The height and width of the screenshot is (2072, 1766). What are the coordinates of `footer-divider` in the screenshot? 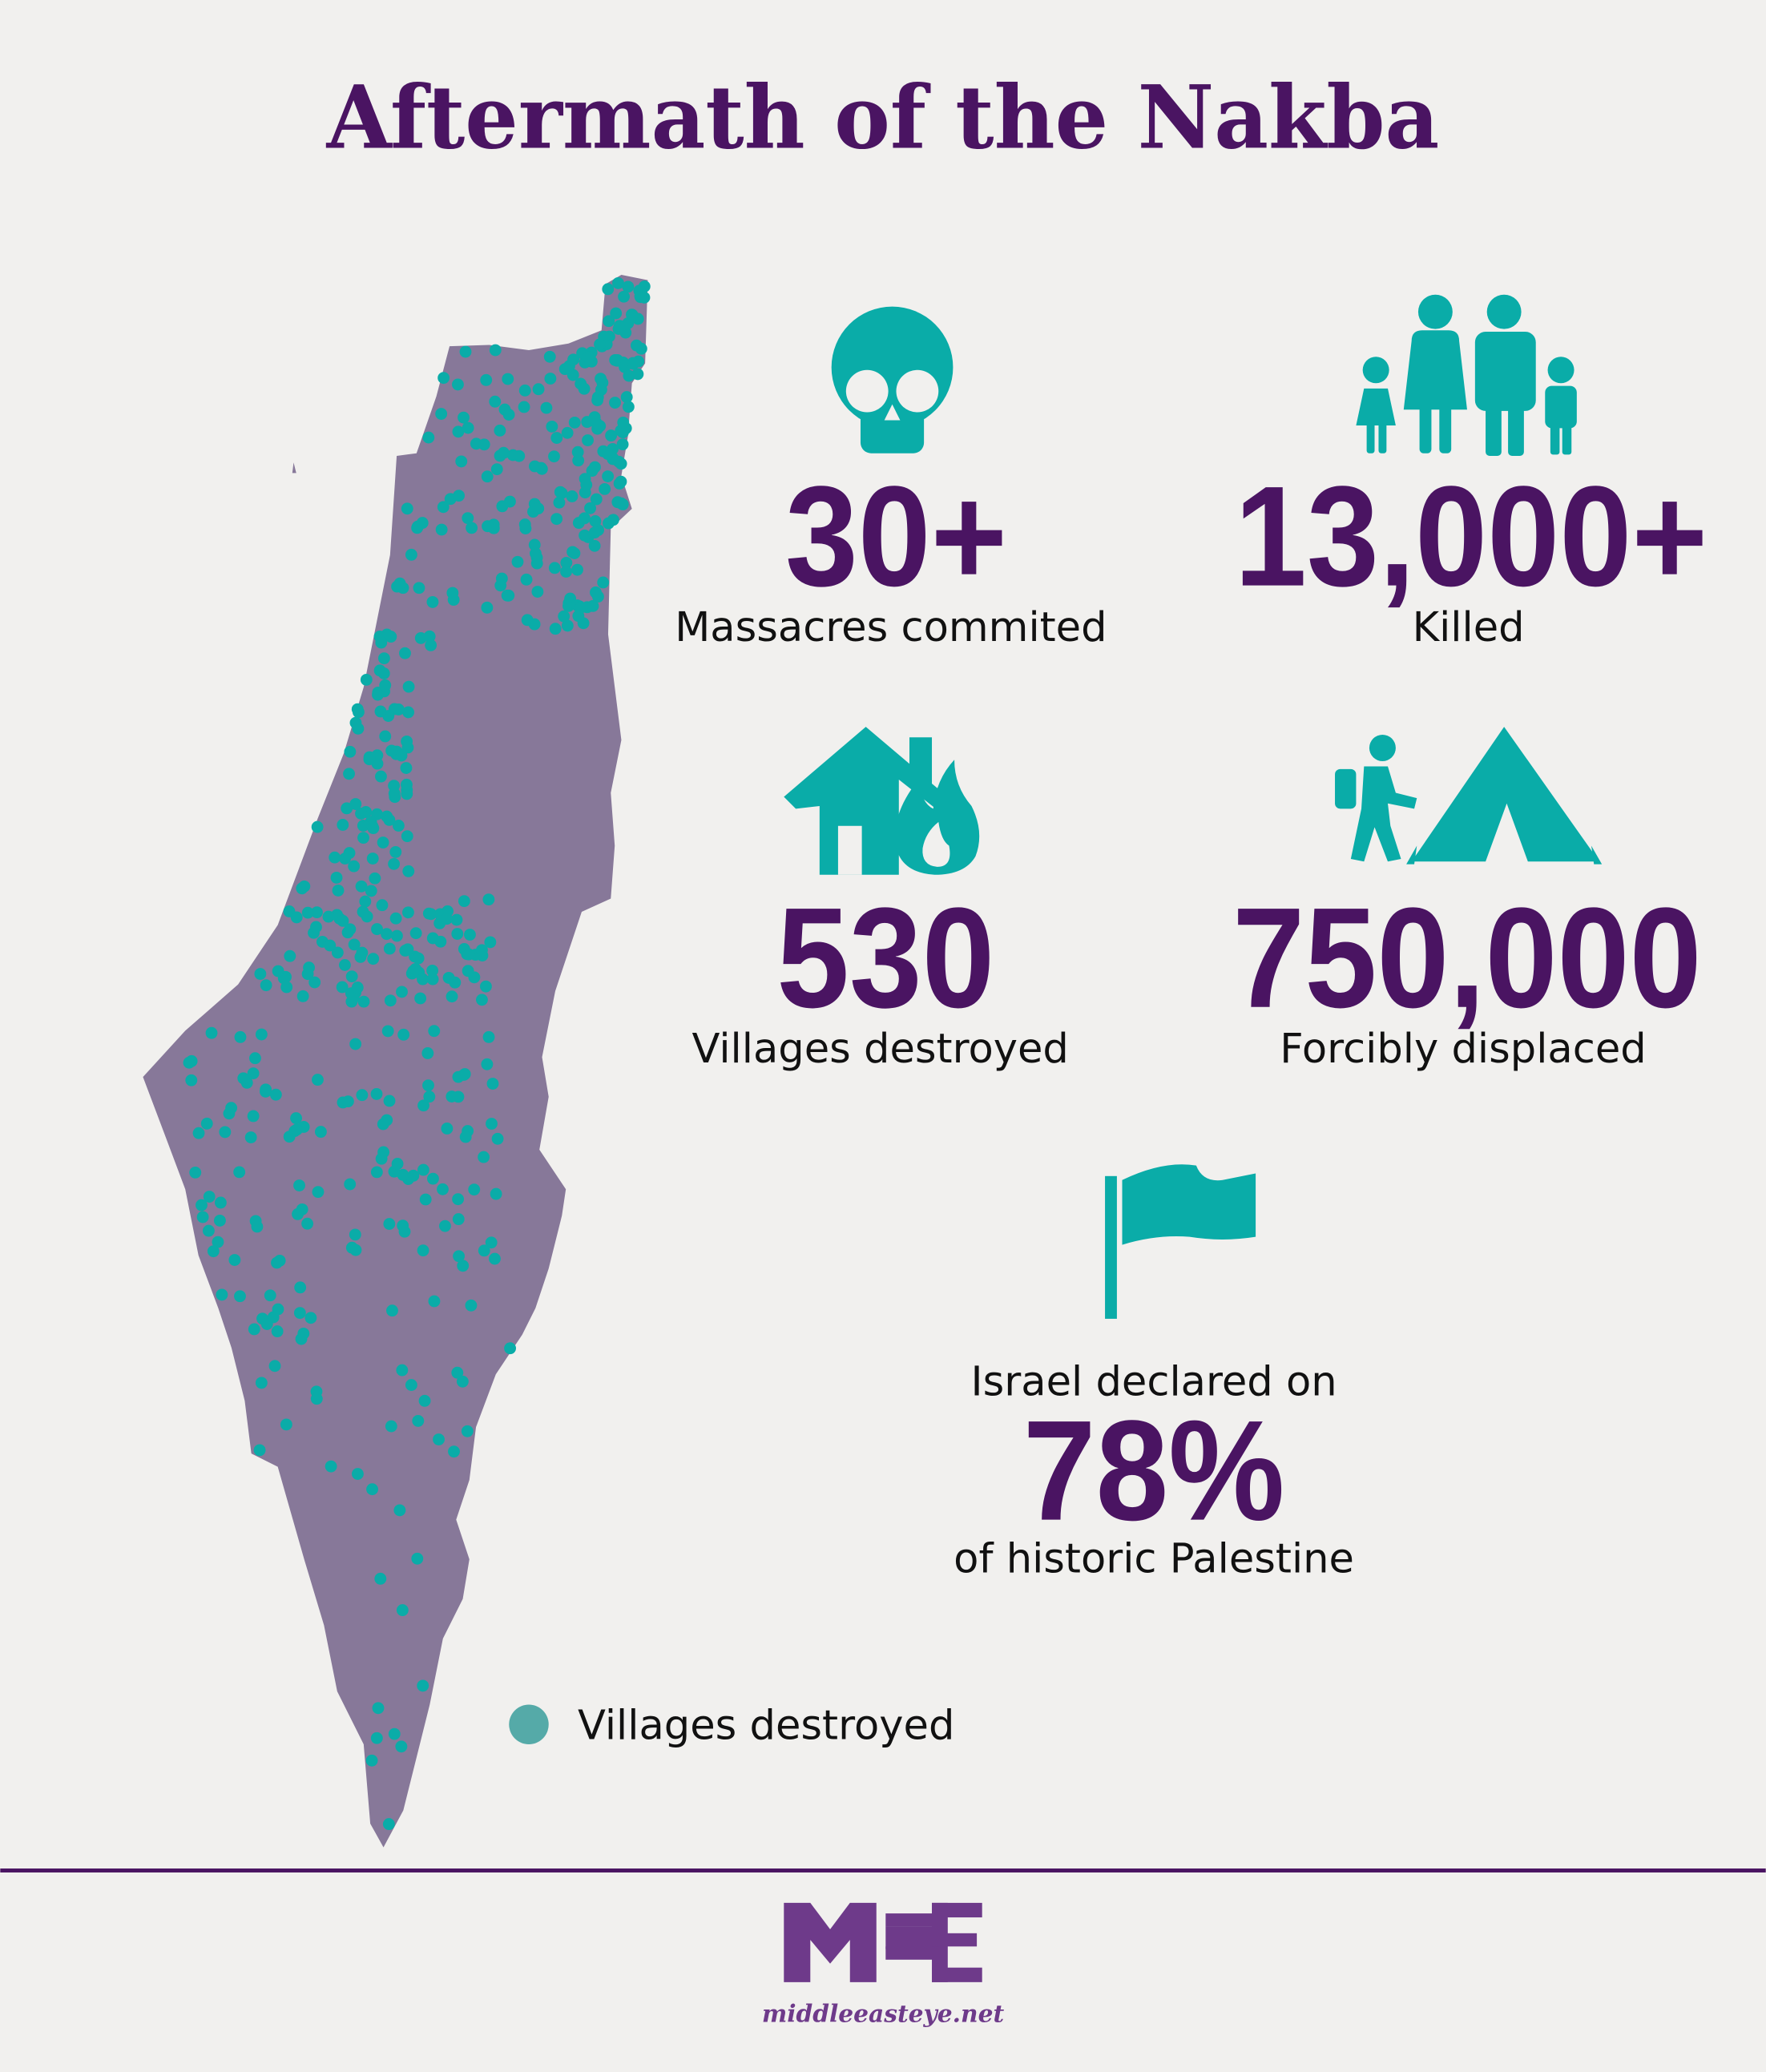 It's located at (883, 1870).